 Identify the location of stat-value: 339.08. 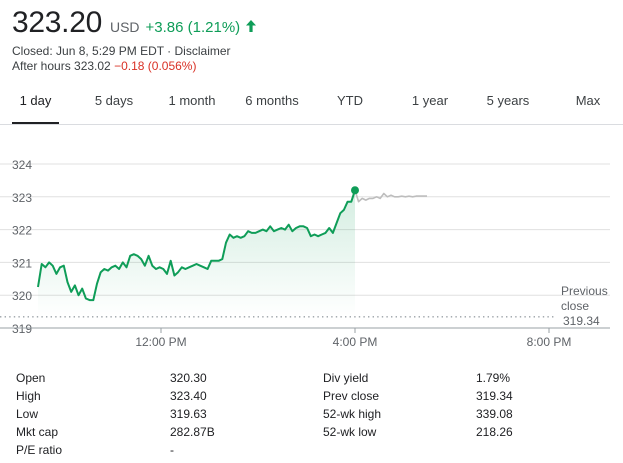
(494, 414).